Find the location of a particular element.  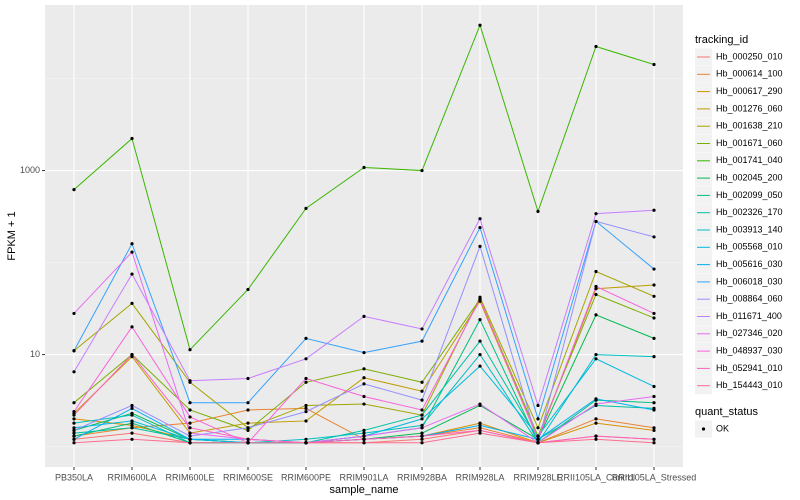

x-tick-label: RRIM600LA is located at coordinates (131, 477).